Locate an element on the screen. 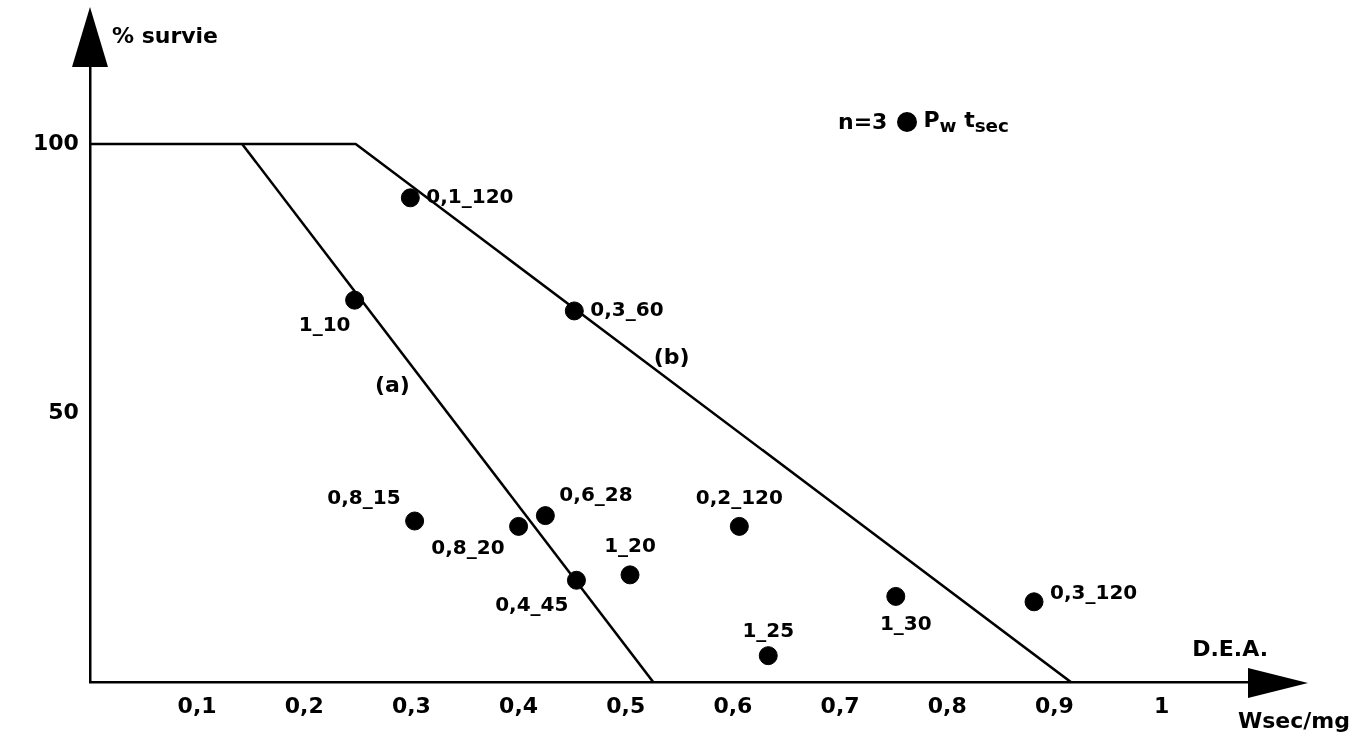 The image size is (1358, 753). y-tick-label: 100 is located at coordinates (55, 142).